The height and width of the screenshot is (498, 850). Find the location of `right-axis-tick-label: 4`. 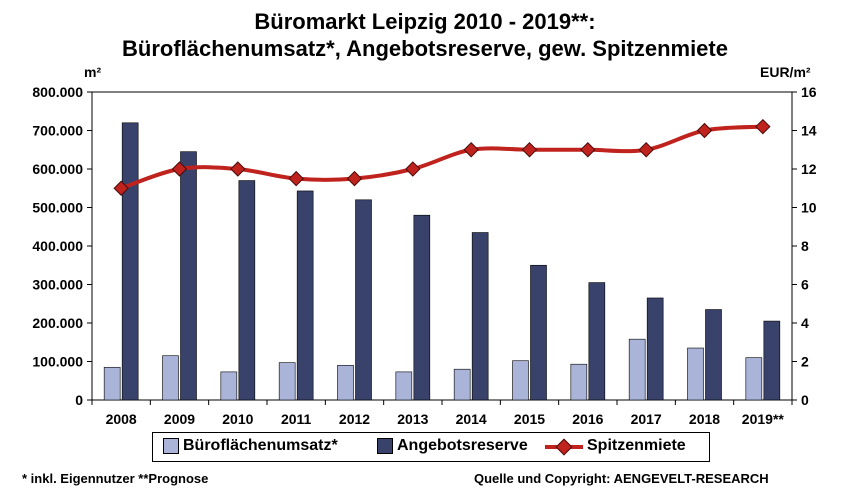

right-axis-tick-label: 4 is located at coordinates (805, 323).